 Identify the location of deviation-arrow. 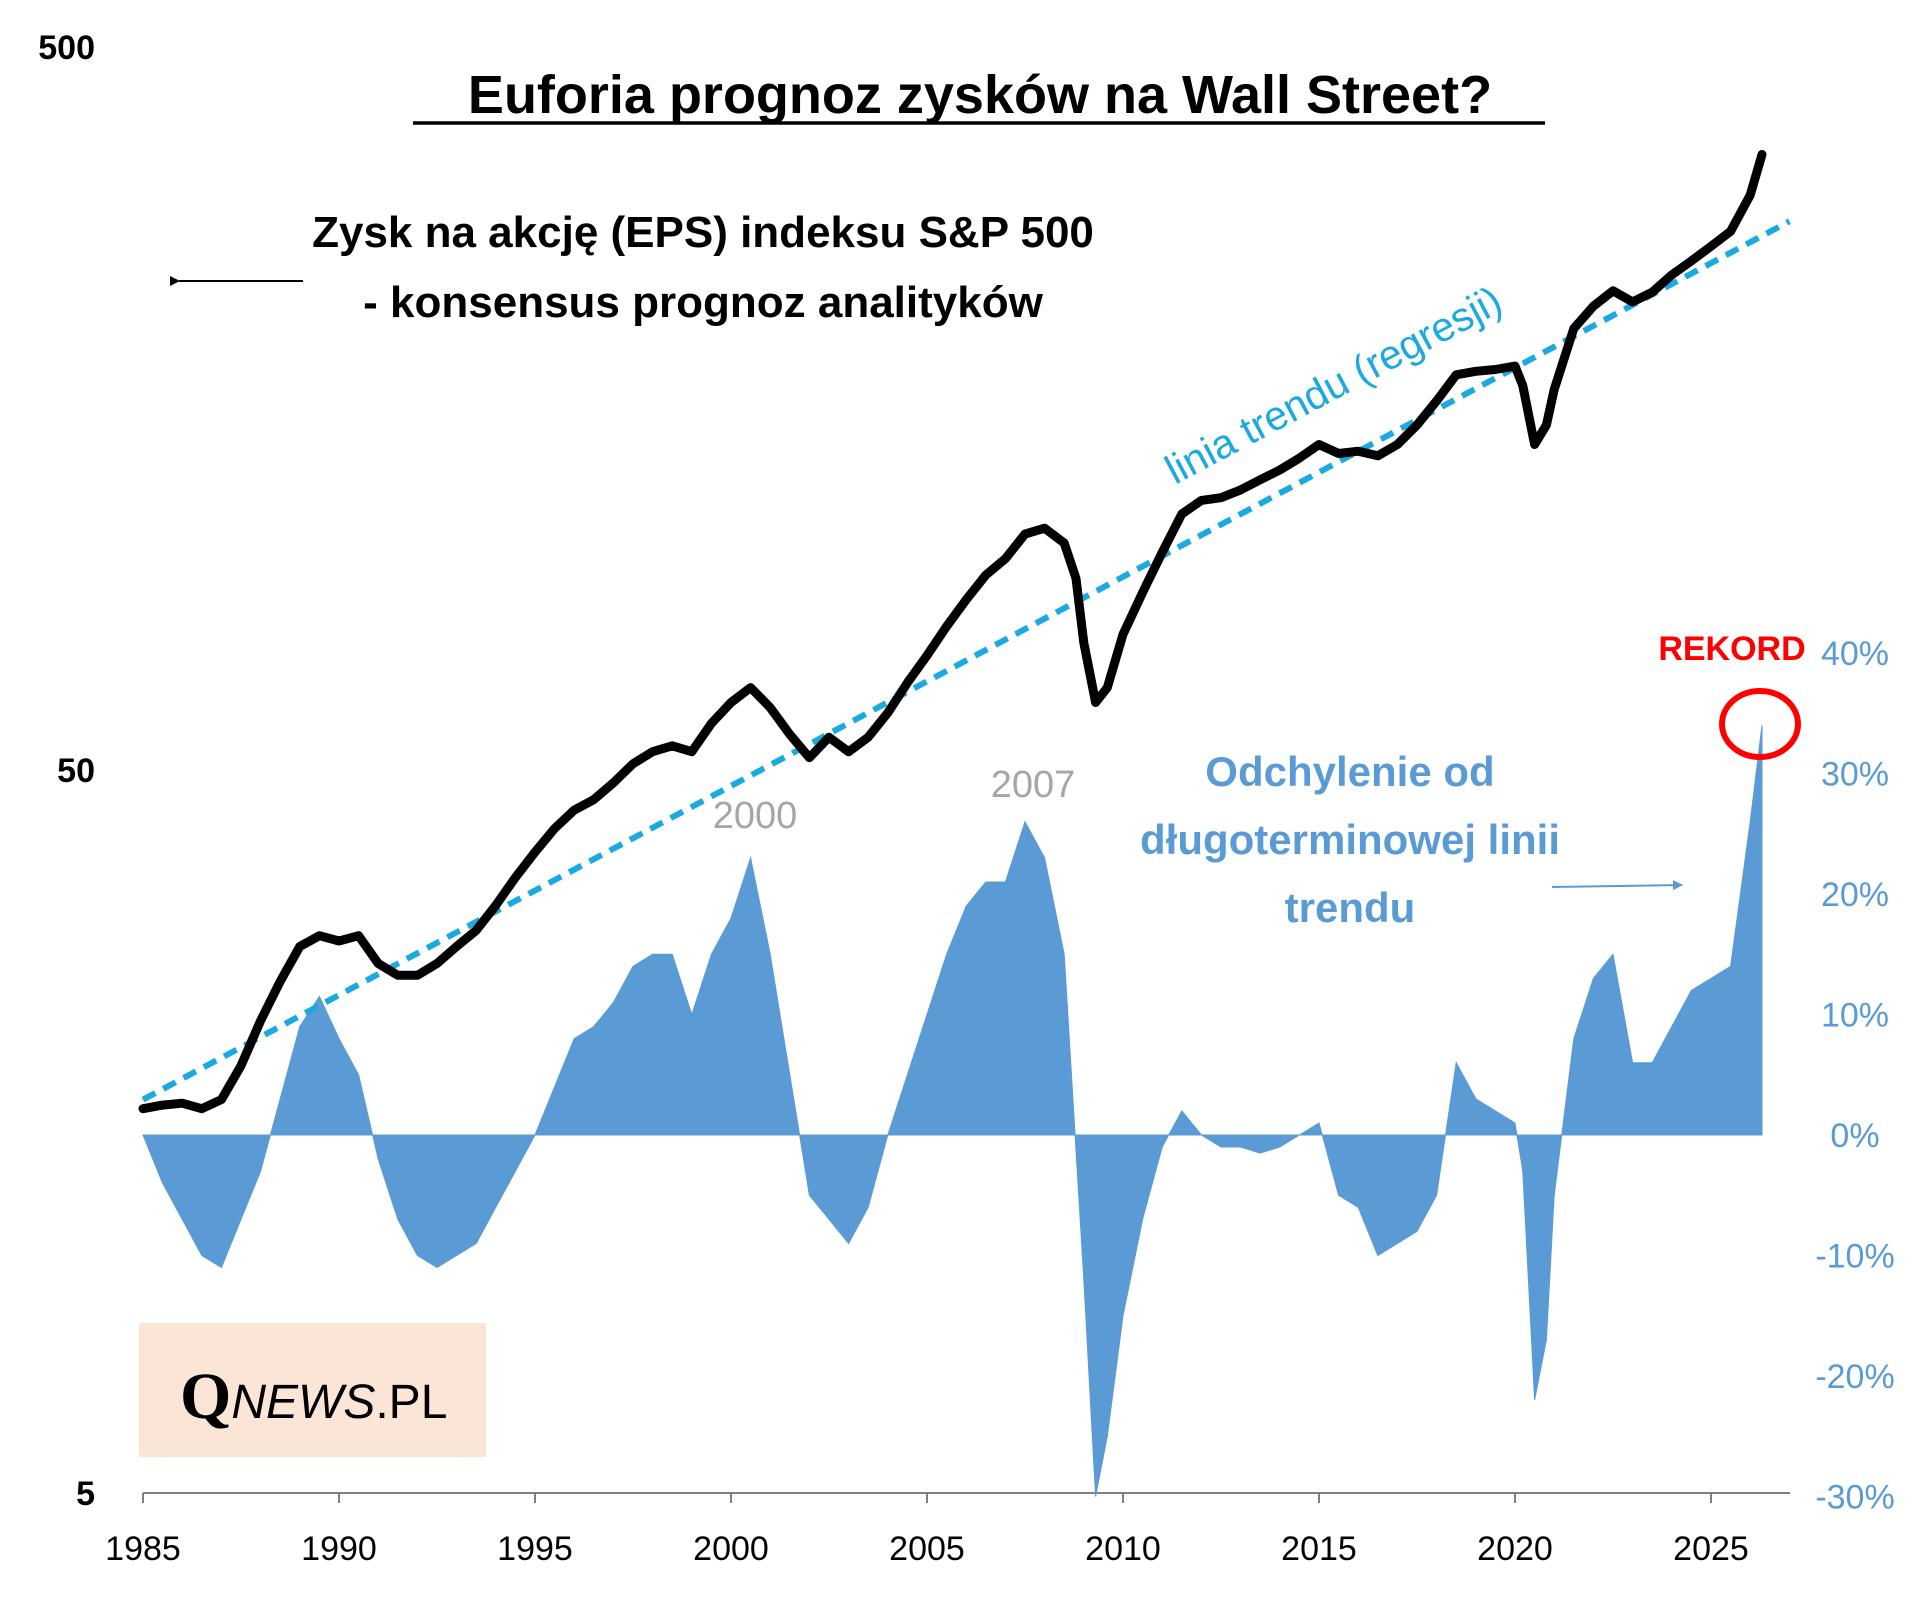
(1617, 885).